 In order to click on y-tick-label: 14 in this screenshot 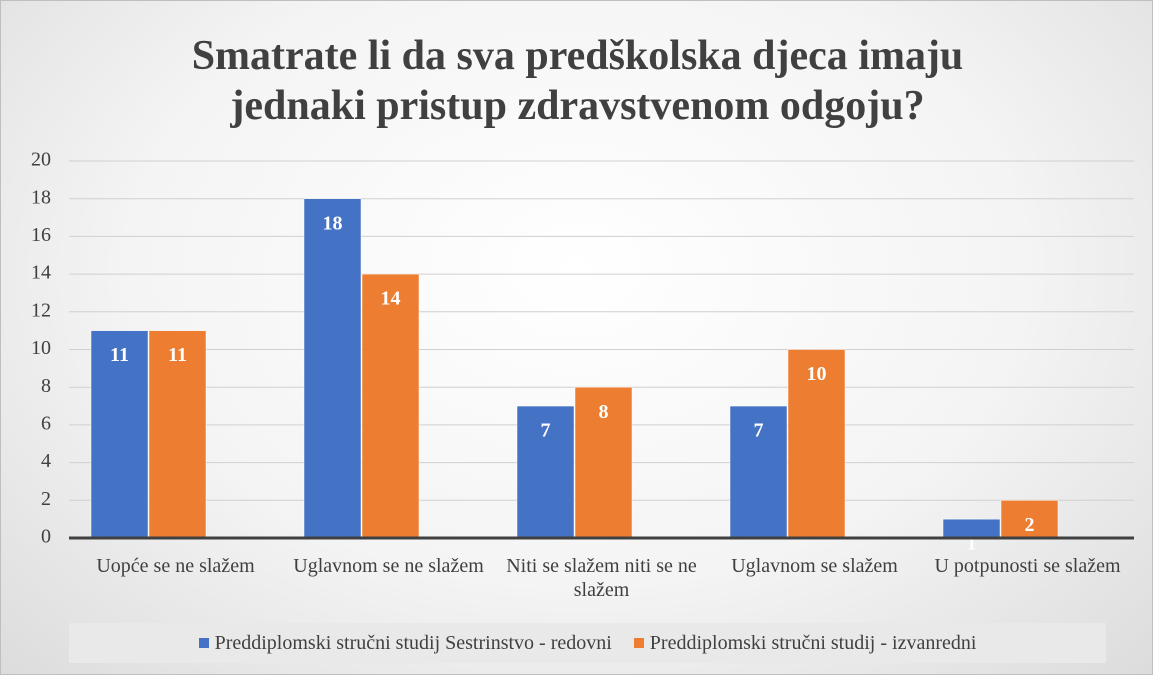, I will do `click(41, 273)`.